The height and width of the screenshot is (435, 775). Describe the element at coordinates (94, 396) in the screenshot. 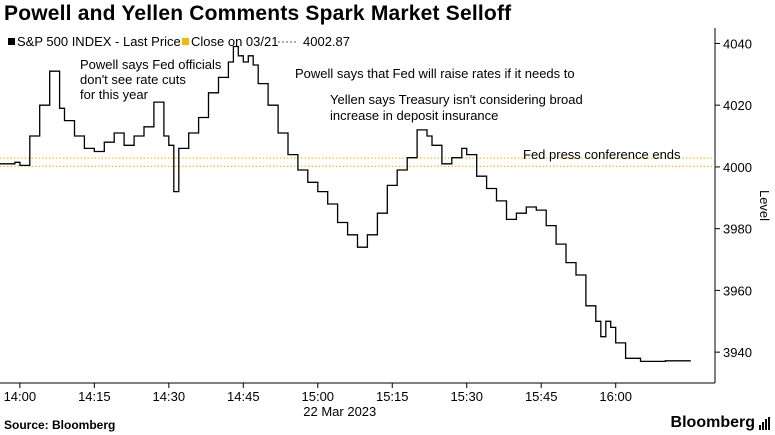

I see `x-tick-label: 14:15` at that location.